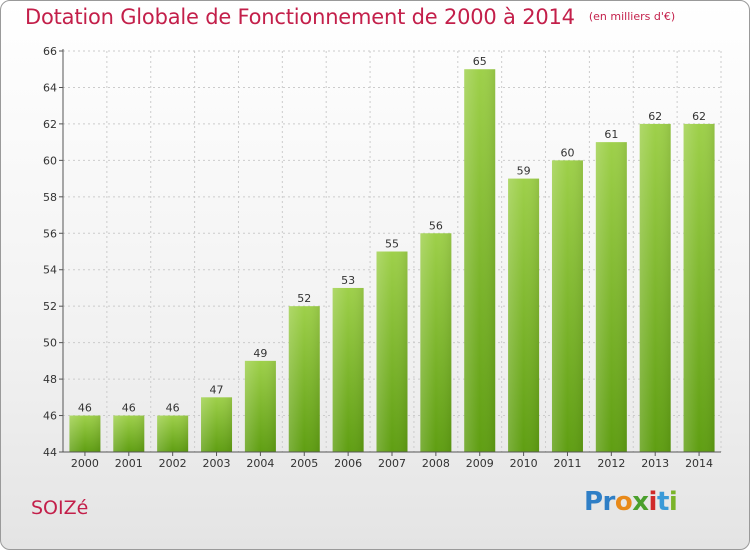 The height and width of the screenshot is (550, 750). Describe the element at coordinates (655, 463) in the screenshot. I see `x-tick-label: 2013` at that location.